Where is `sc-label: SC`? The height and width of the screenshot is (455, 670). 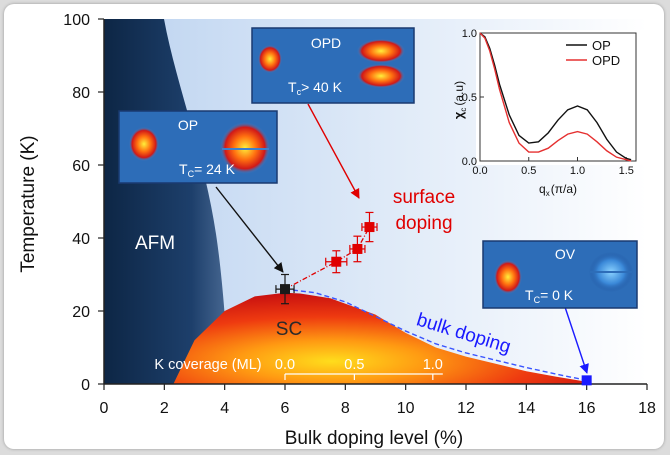 sc-label: SC is located at coordinates (289, 329).